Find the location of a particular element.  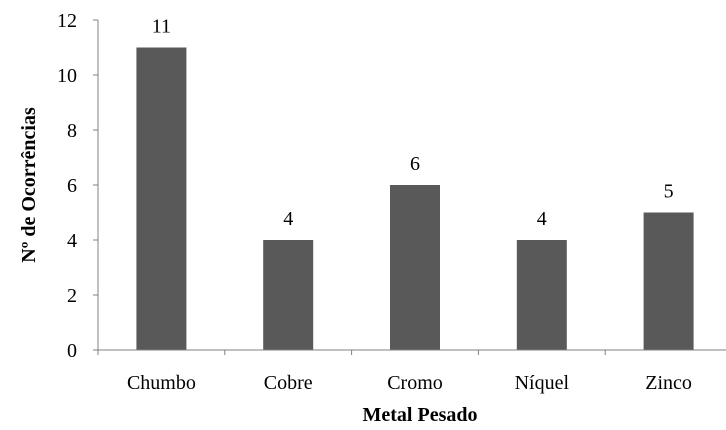

x-tick-label: Cromo is located at coordinates (415, 383).